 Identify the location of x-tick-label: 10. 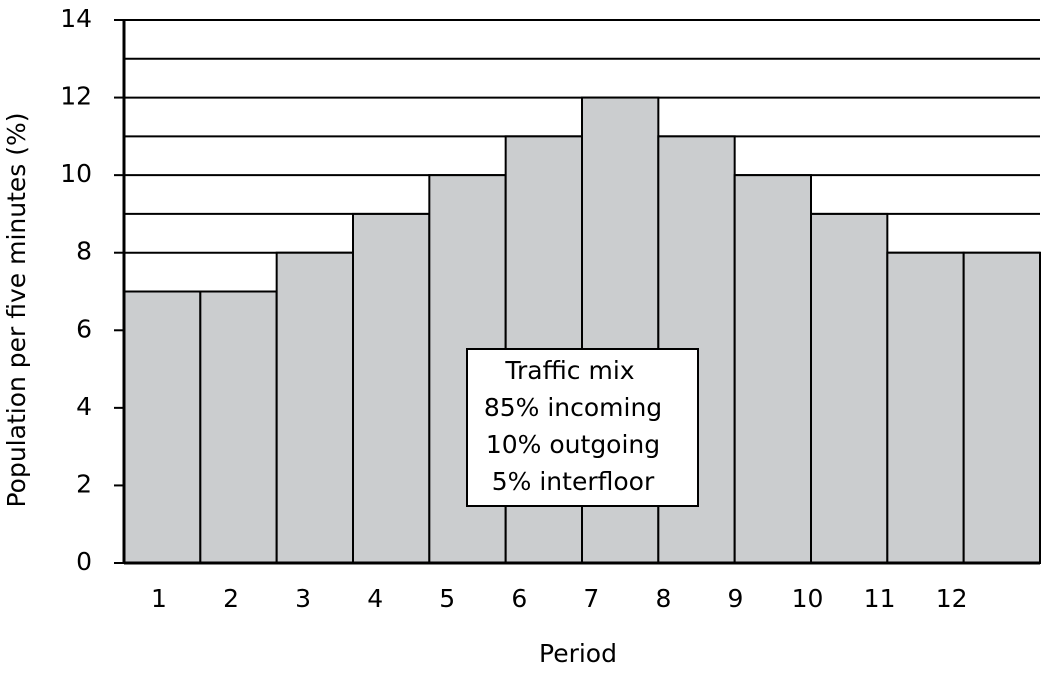
(808, 598).